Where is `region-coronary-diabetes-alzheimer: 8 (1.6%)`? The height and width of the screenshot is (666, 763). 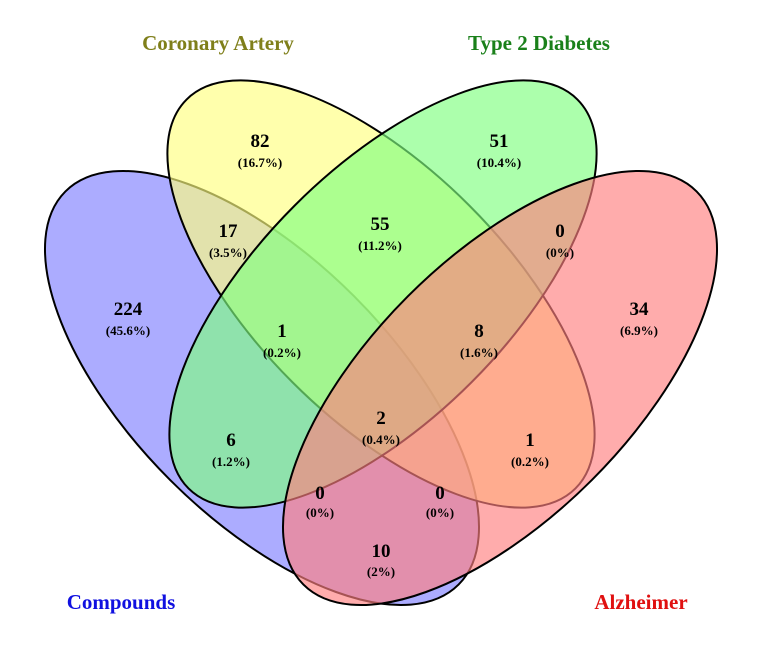
region-coronary-diabetes-alzheimer: 8 (1.6%) is located at coordinates (479, 340).